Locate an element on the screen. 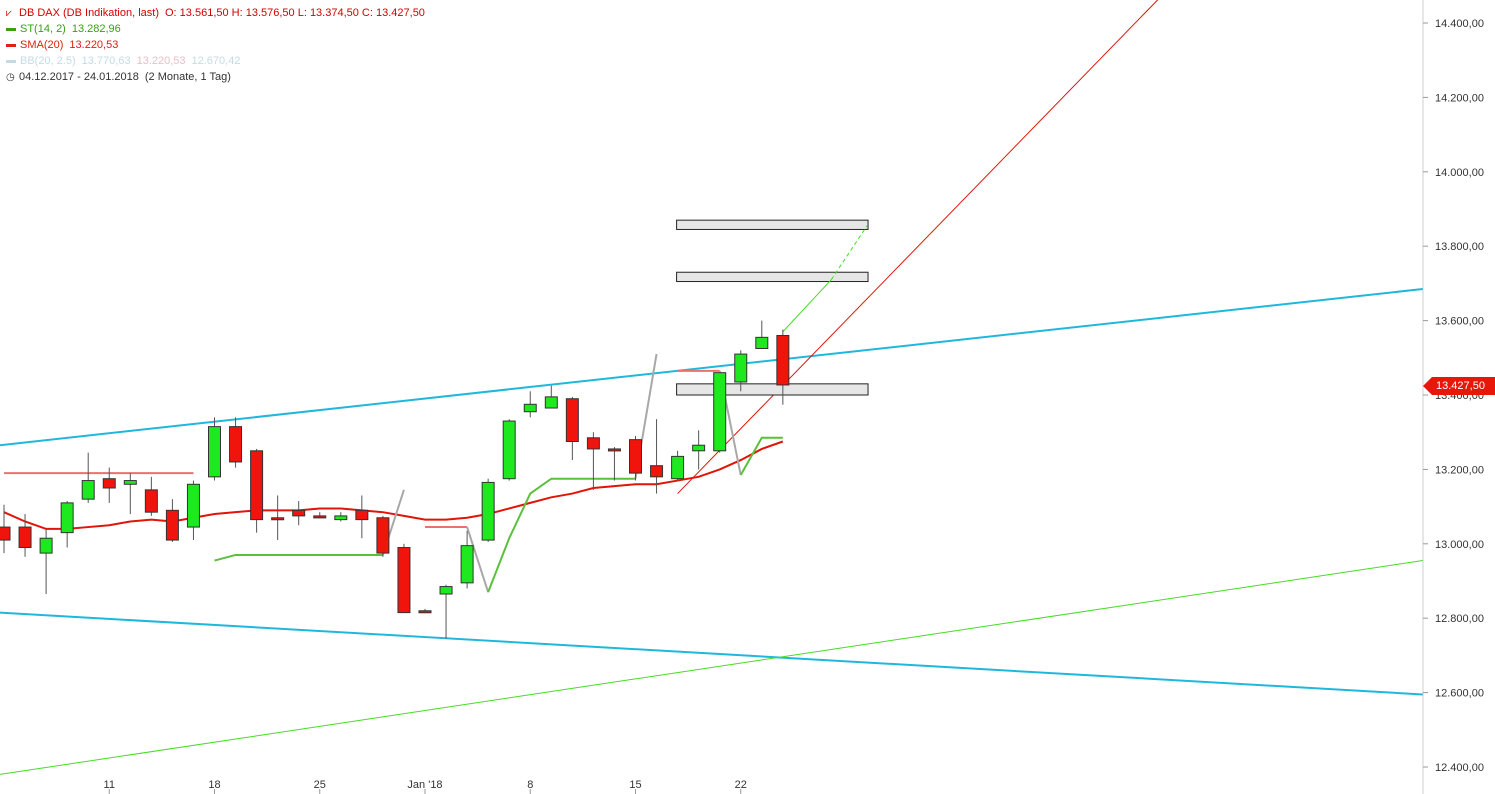 The image size is (1495, 794). date-range-note: (2 Monate, 1 Tag) is located at coordinates (187, 77).